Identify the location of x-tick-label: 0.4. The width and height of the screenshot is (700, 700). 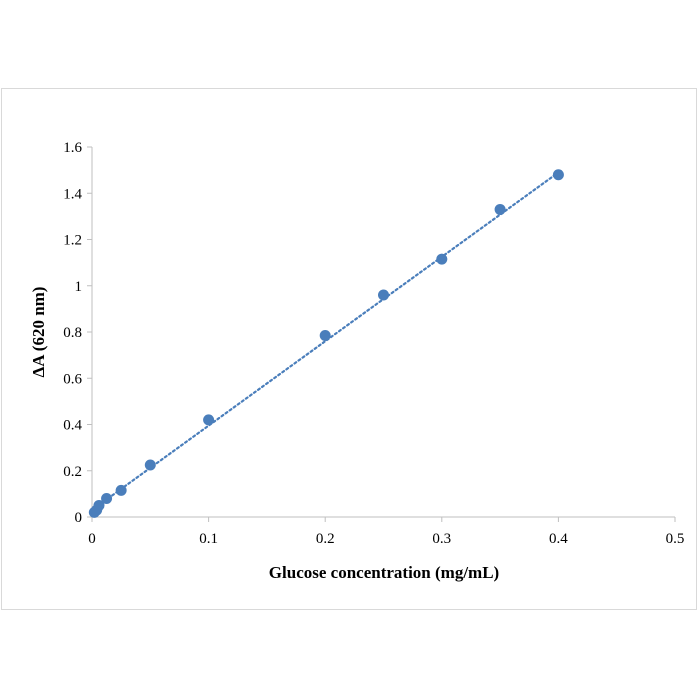
(558, 539).